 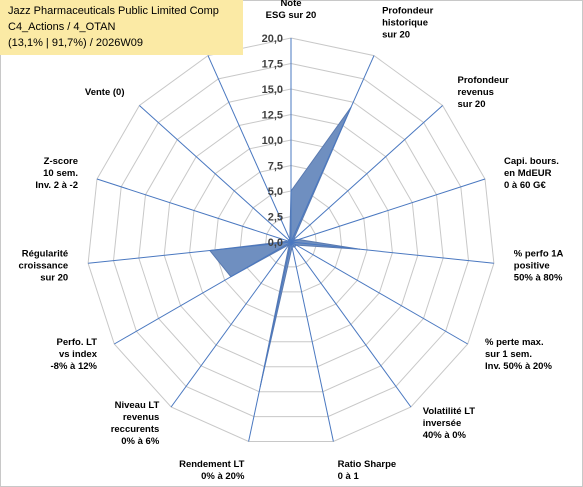 I want to click on axis-label-12: Z-score 10 sem. Inv. 2 à -2, so click(x=56, y=173).